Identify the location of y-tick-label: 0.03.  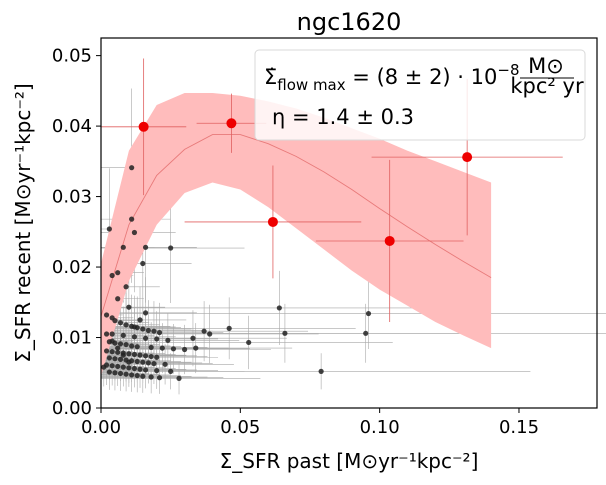
(72, 197).